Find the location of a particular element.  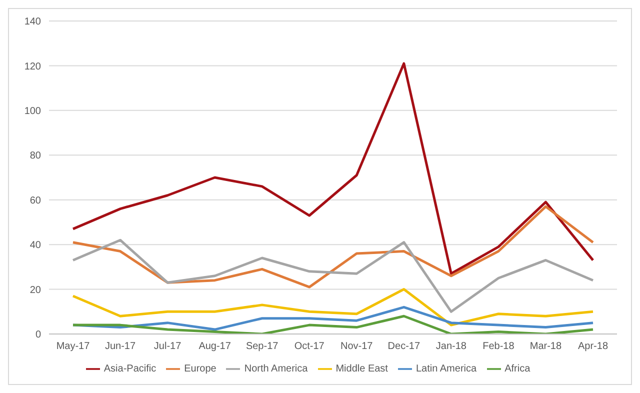

x-tick-label: Feb-18 is located at coordinates (498, 346).